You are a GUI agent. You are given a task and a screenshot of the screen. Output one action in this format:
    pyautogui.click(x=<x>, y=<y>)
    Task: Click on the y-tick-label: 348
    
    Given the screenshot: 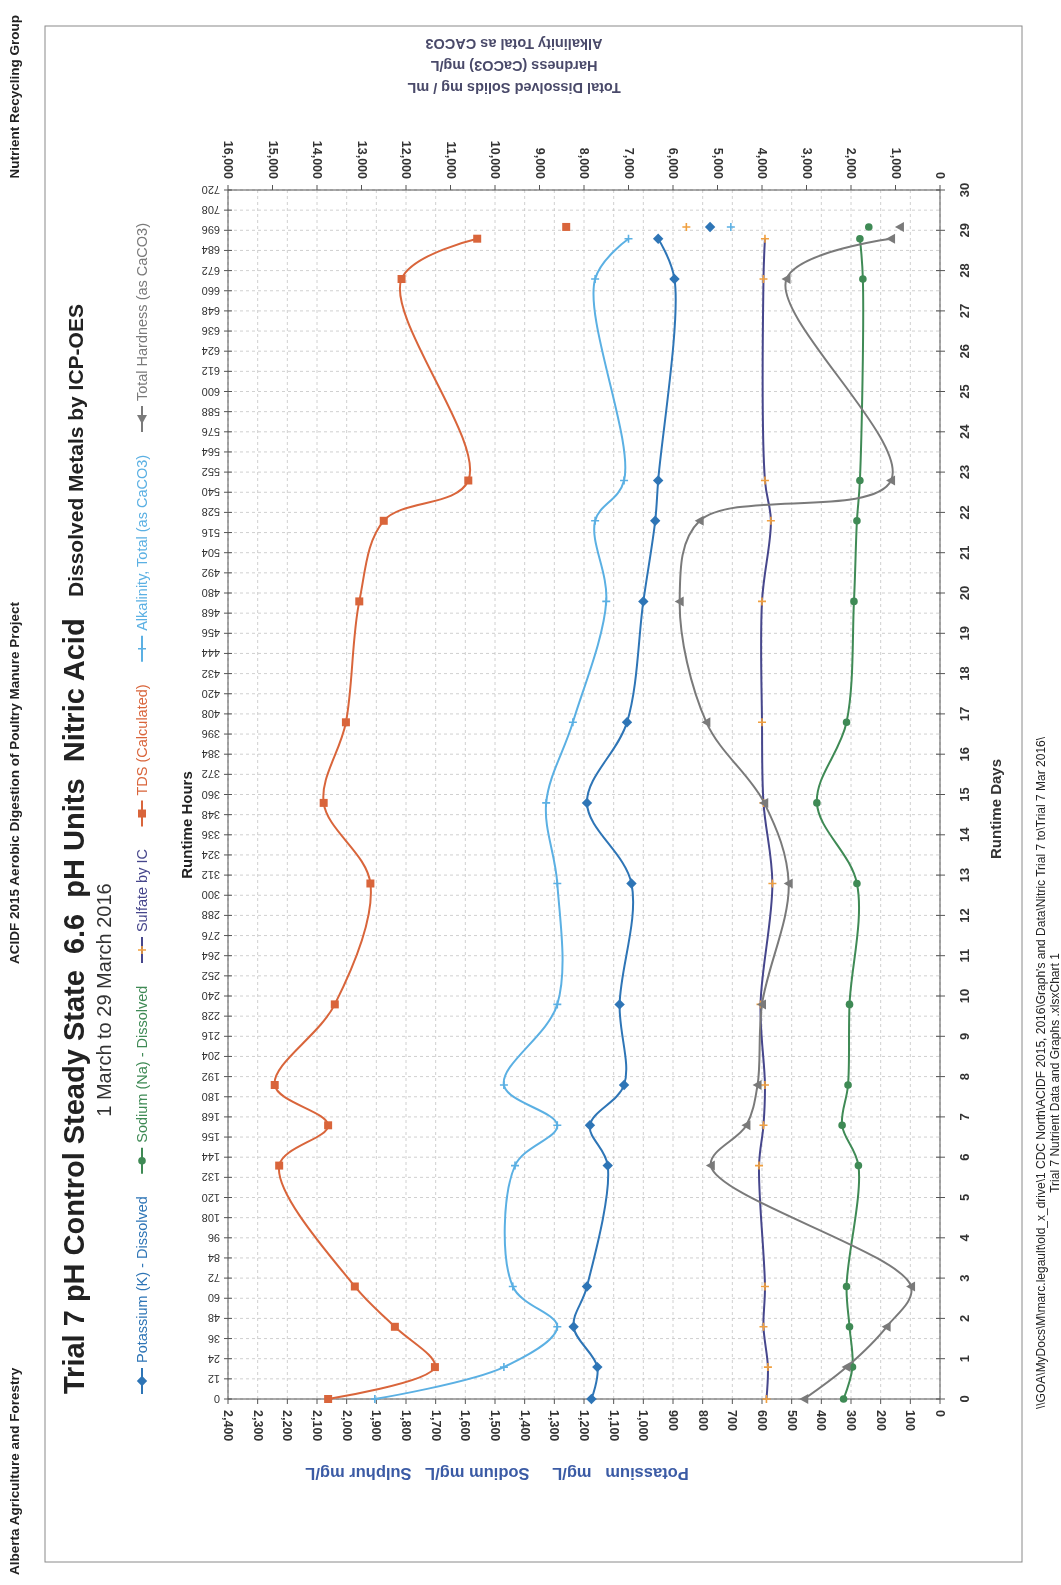 What is the action you would take?
    pyautogui.click(x=210, y=814)
    